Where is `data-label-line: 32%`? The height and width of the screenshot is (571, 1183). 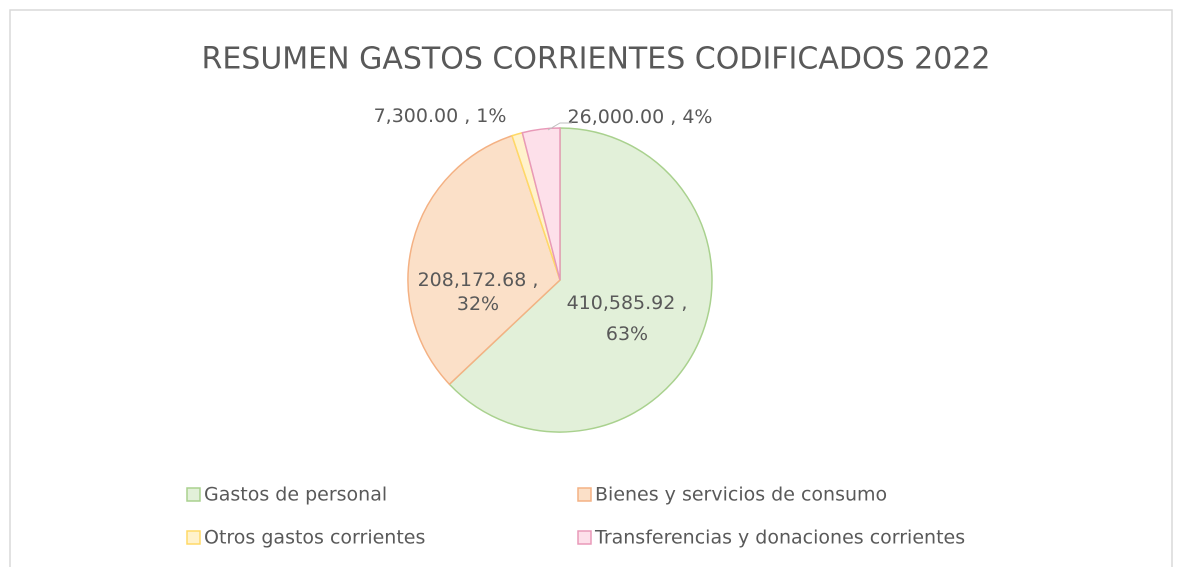 data-label-line: 32% is located at coordinates (478, 304).